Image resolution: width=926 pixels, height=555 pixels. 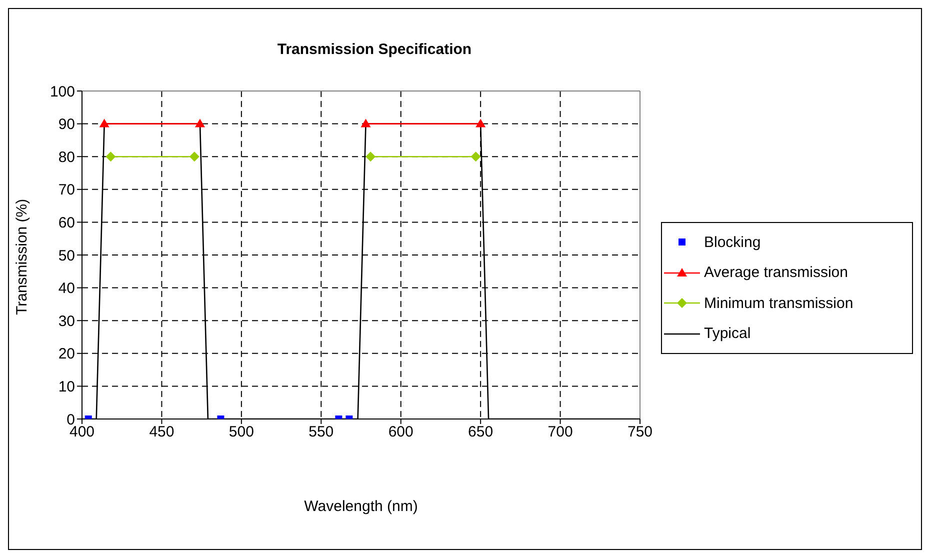 What do you see at coordinates (640, 432) in the screenshot?
I see `x-tick-label: 750` at bounding box center [640, 432].